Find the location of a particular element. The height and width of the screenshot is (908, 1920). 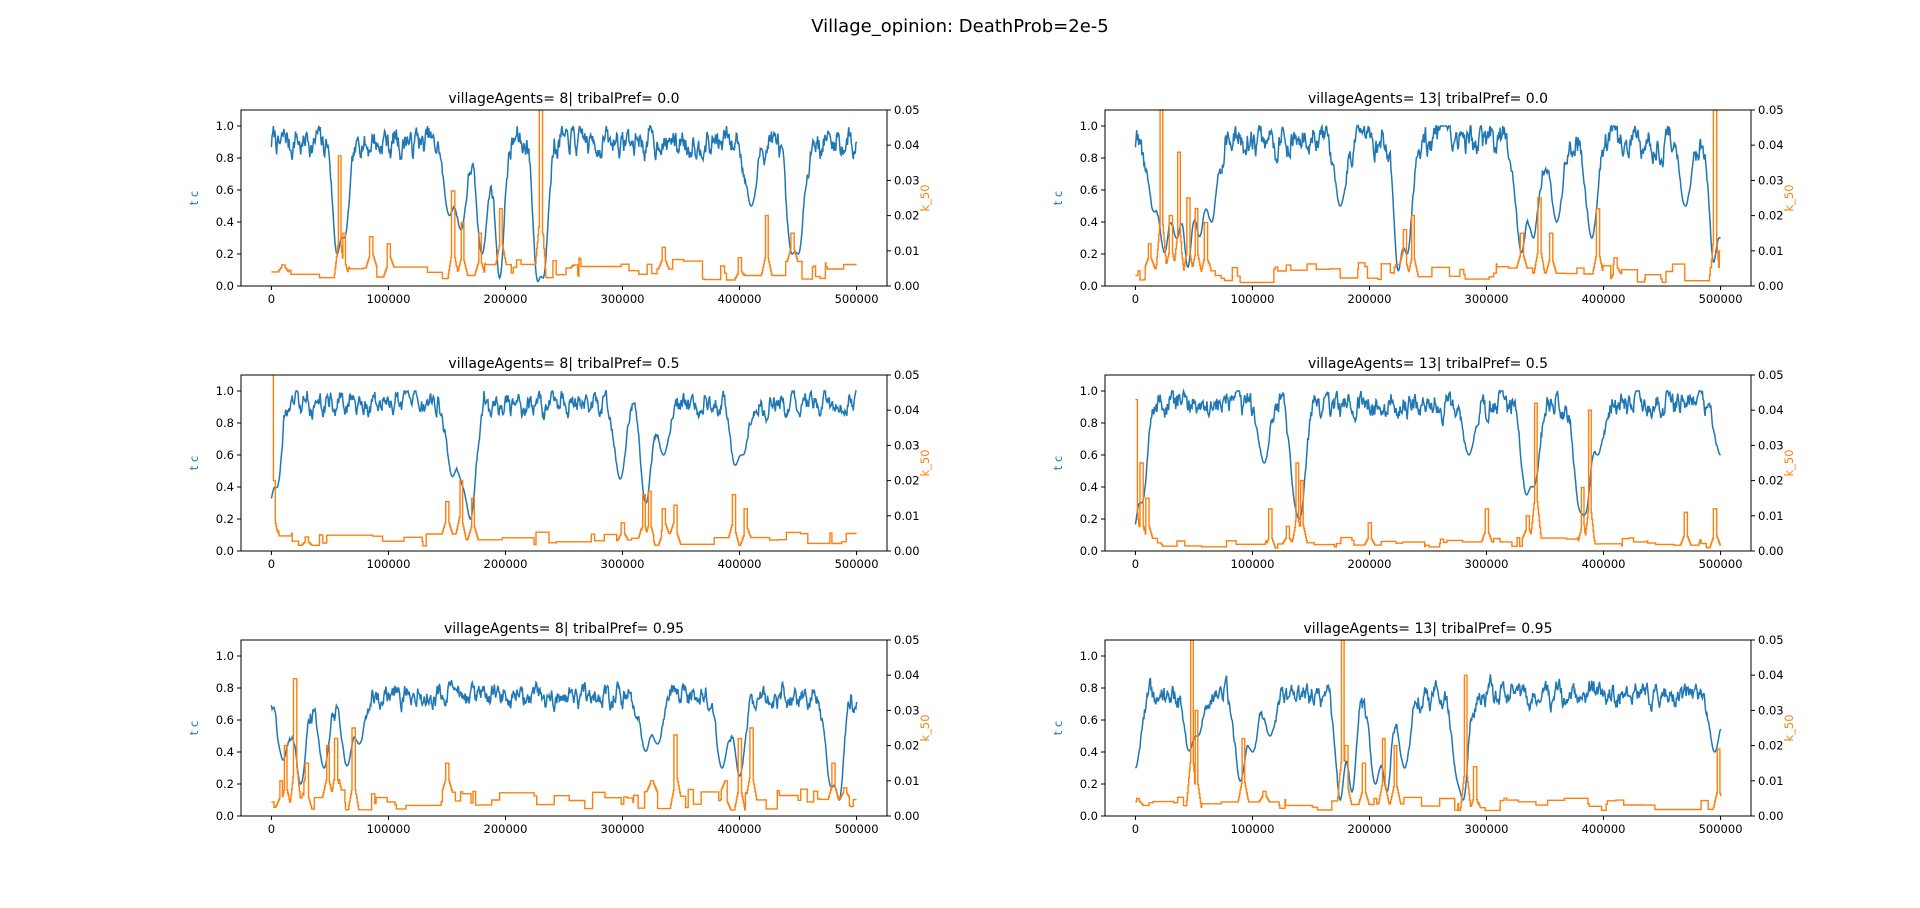

x-tick-label: 100000 is located at coordinates (389, 299).